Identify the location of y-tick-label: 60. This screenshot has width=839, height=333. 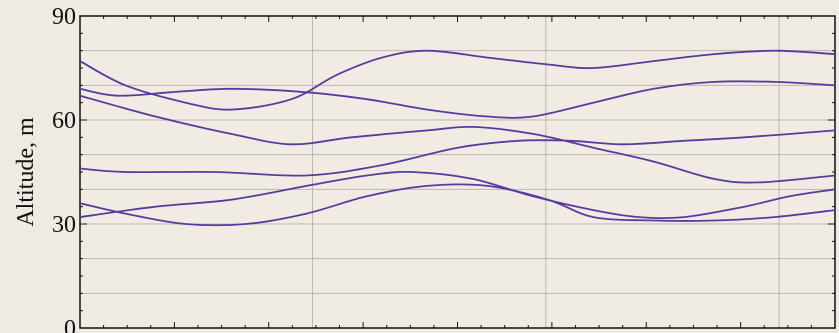
(64, 121).